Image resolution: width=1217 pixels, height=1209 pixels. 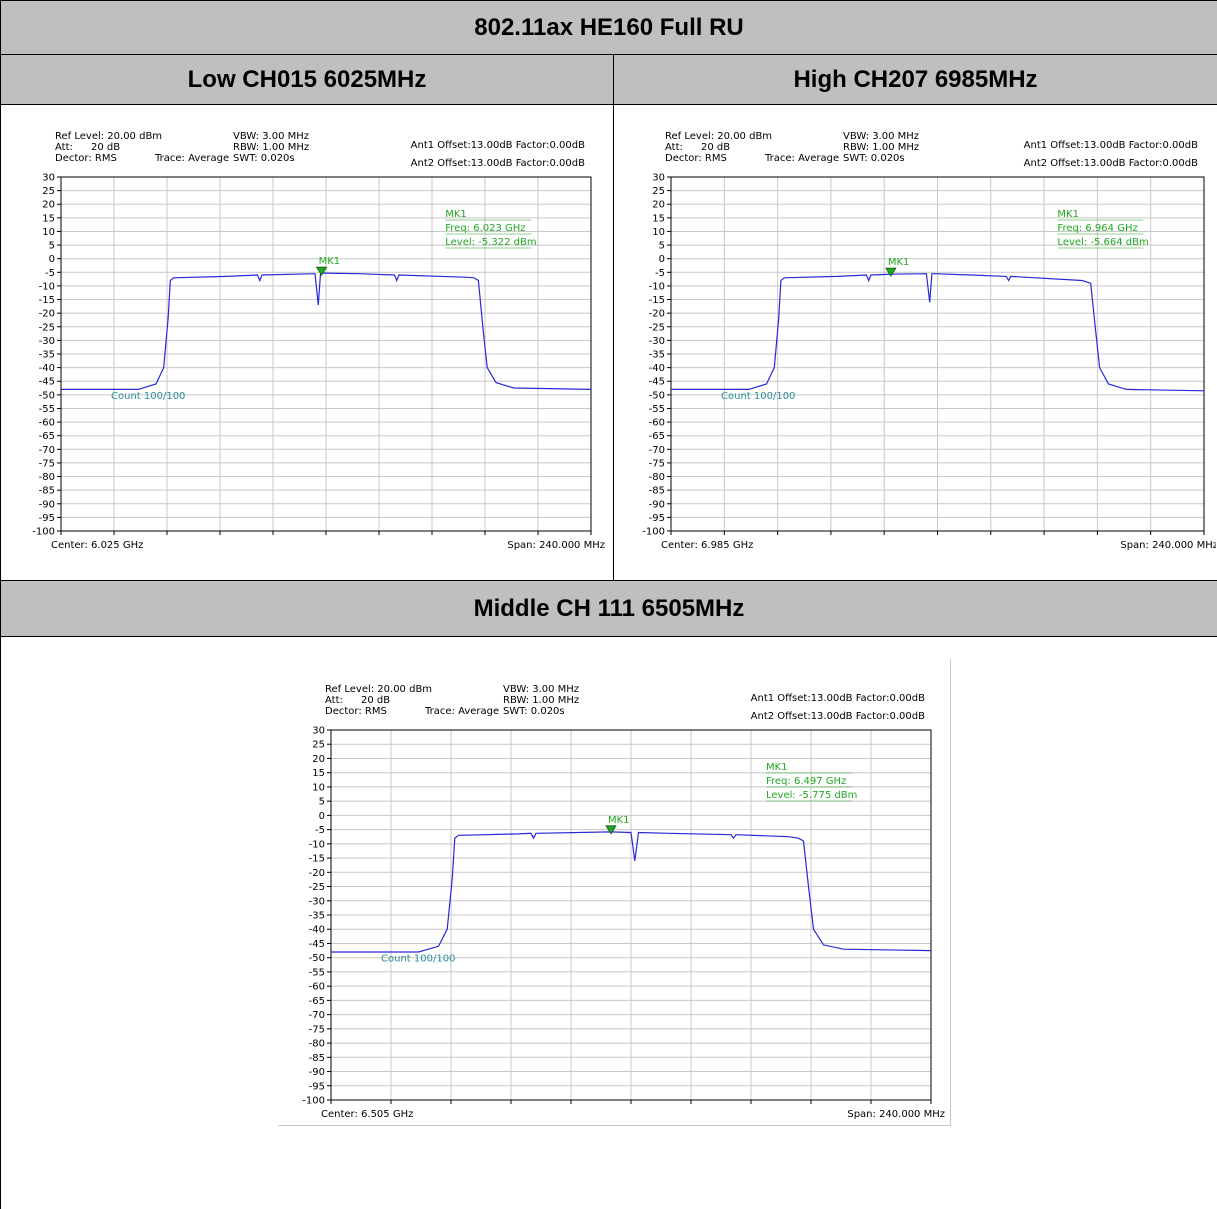 What do you see at coordinates (47, 341) in the screenshot?
I see `y-tick-label: -30` at bounding box center [47, 341].